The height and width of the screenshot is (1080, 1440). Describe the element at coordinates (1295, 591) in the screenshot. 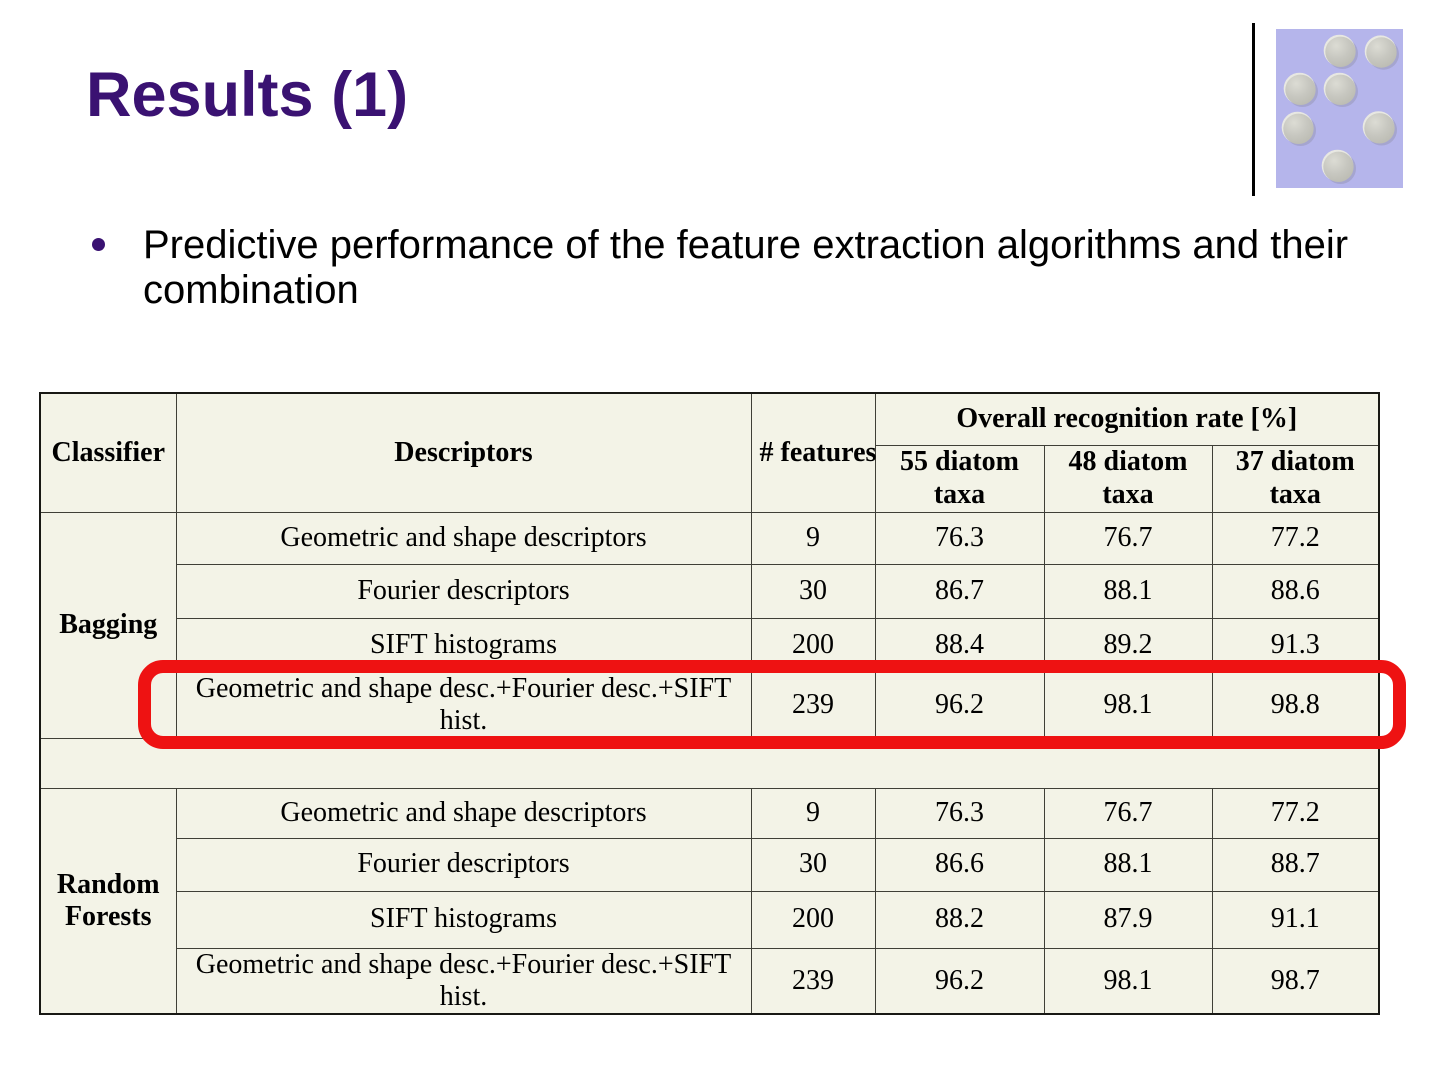

I see `cell-r37: 88.6` at that location.